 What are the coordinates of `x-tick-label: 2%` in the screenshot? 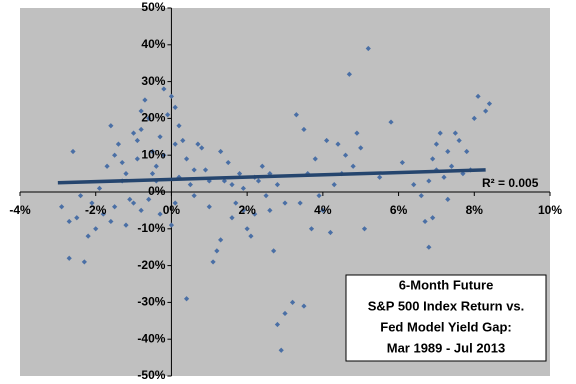 It's located at (247, 210).